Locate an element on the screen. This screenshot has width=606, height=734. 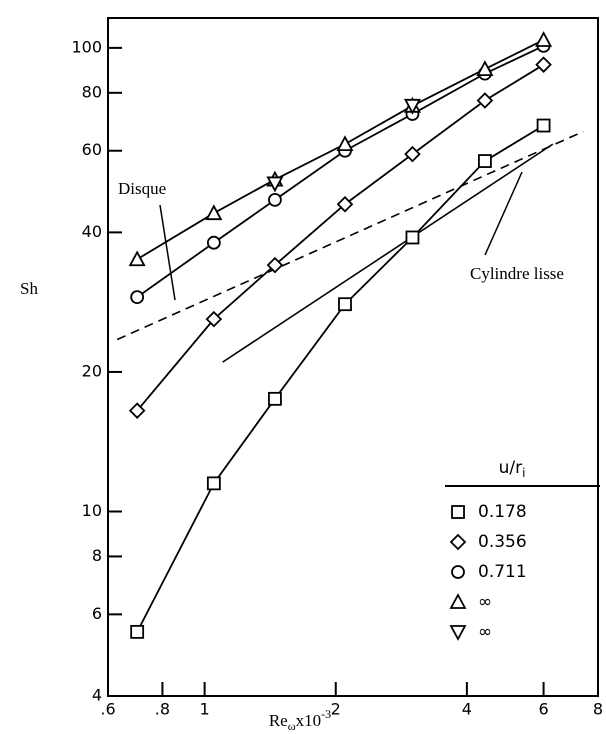
x-tick-label: 1 is located at coordinates (205, 709).